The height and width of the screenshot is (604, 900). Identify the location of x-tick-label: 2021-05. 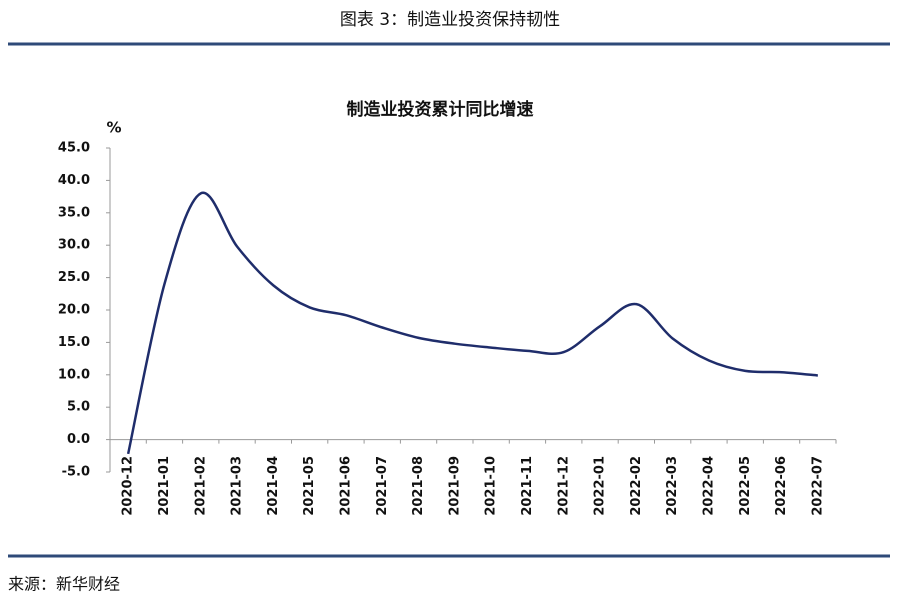
(309, 486).